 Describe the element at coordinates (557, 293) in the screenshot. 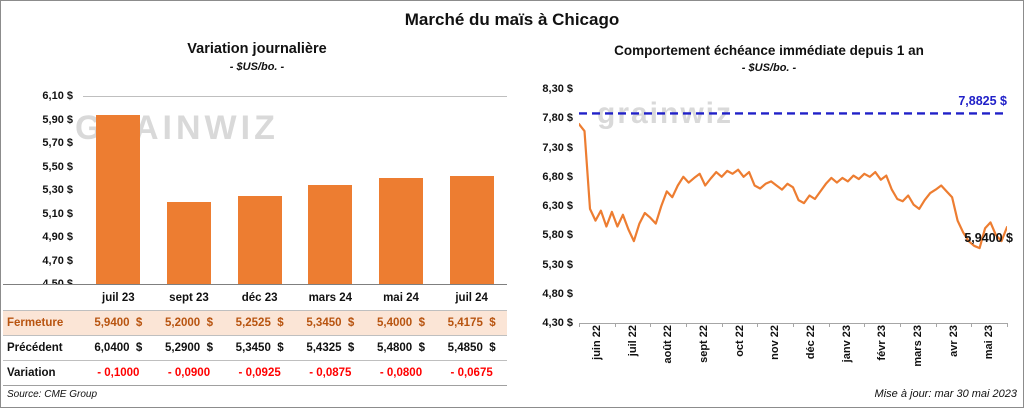

I see `y-axis-tick-label: 4,80 $` at that location.